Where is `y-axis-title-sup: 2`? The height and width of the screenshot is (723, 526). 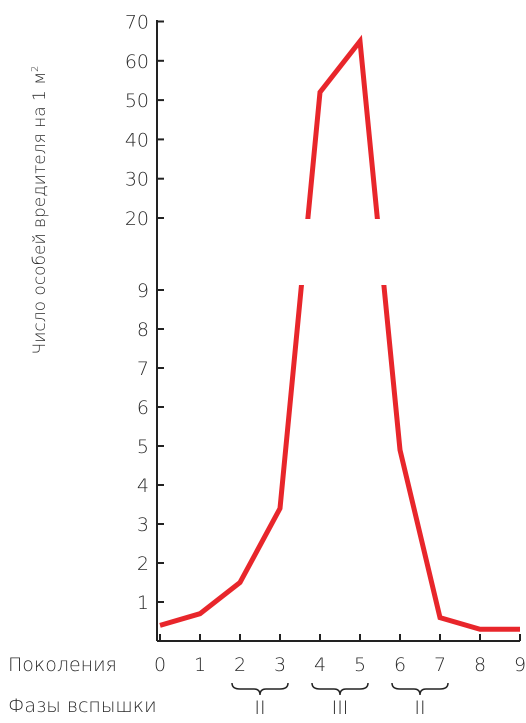
y-axis-title-sup: 2 is located at coordinates (35, 69).